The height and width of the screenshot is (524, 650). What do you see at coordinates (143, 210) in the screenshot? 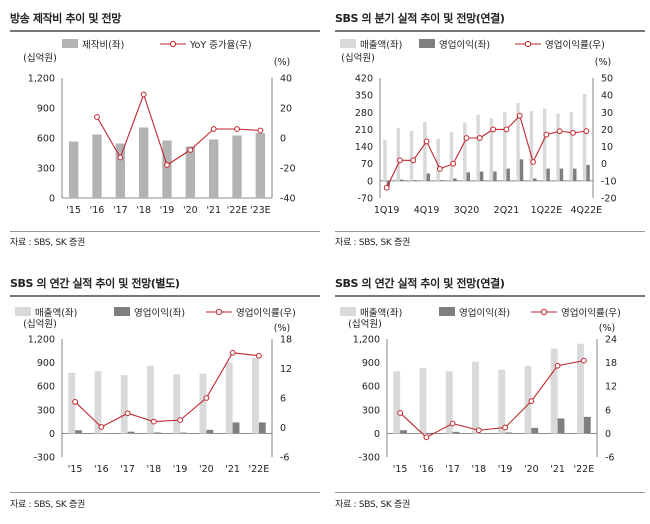
I see `x-tick-label: '18` at bounding box center [143, 210].